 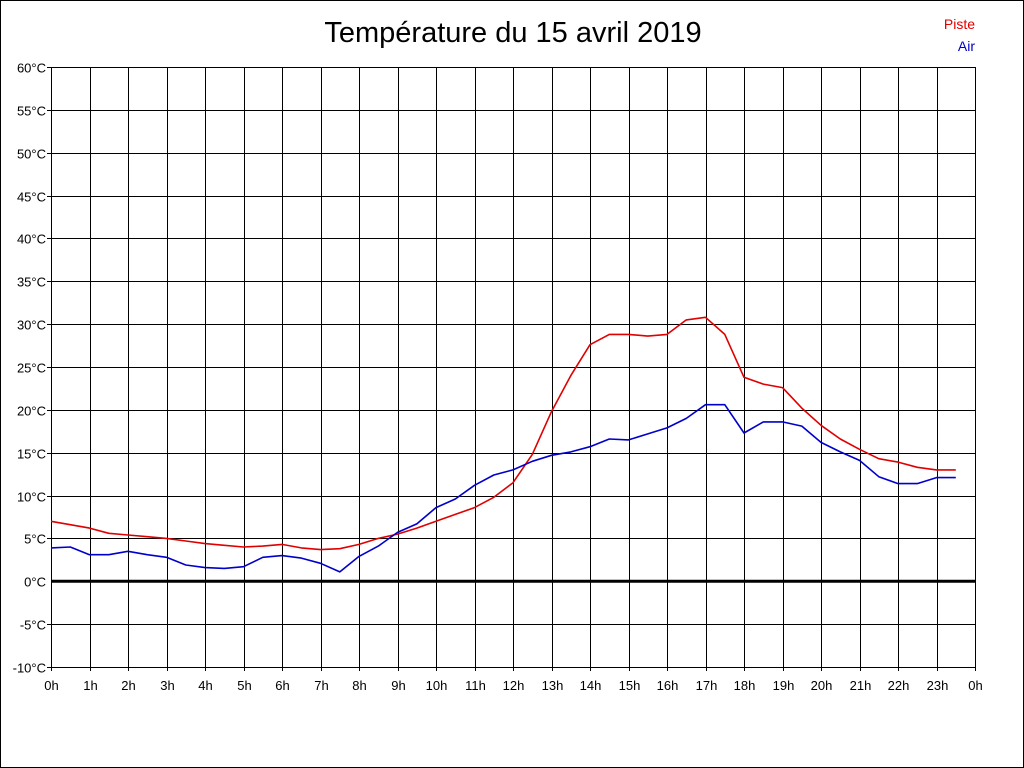 What do you see at coordinates (437, 685) in the screenshot?
I see `x-tick-label: 10h` at bounding box center [437, 685].